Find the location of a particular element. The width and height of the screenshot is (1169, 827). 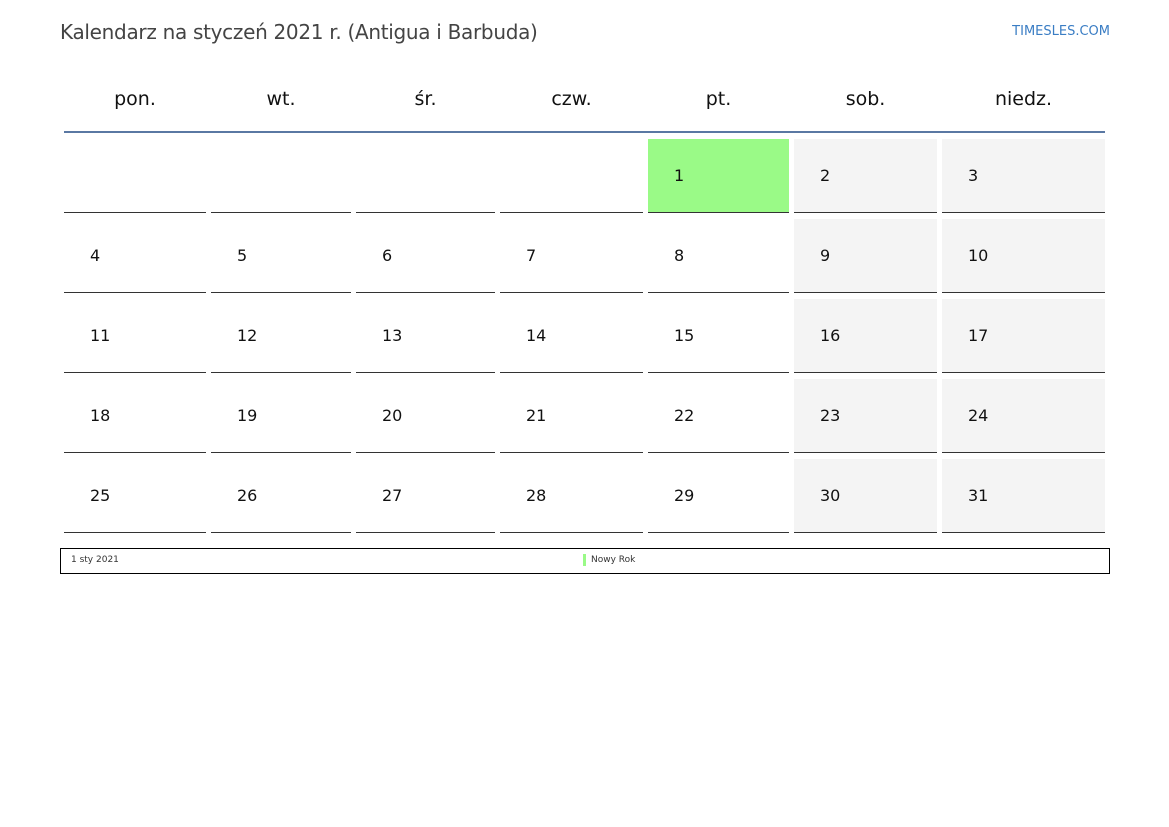

day-cell: 22 is located at coordinates (718, 416).